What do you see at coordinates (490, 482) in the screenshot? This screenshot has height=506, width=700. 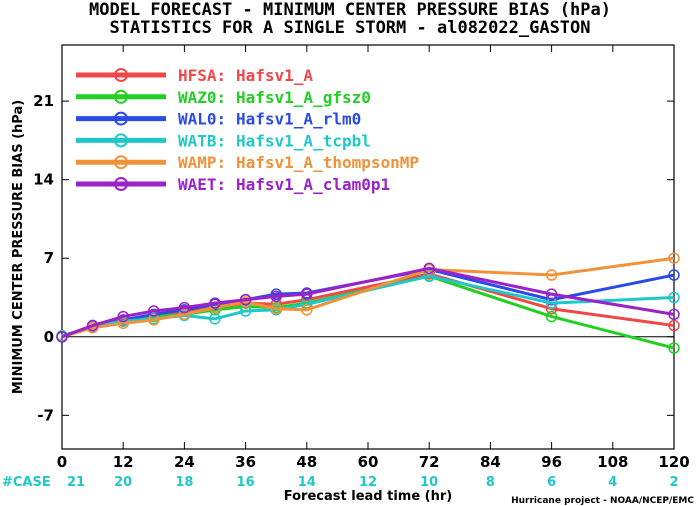 I see `case-count: 8` at bounding box center [490, 482].